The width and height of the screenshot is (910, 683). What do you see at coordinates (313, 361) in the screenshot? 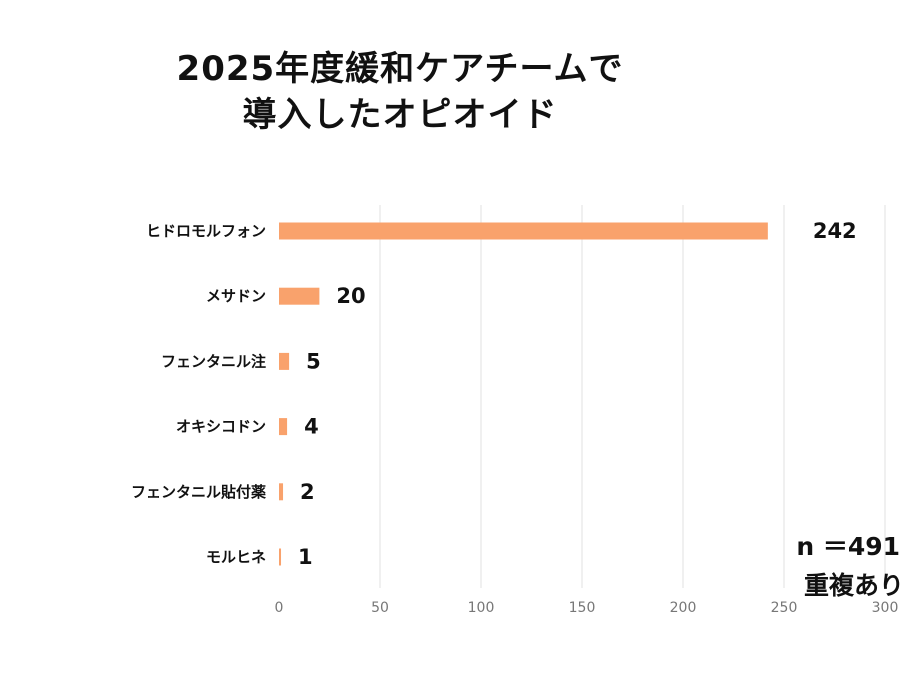
I see `data-label: 5` at bounding box center [313, 361].